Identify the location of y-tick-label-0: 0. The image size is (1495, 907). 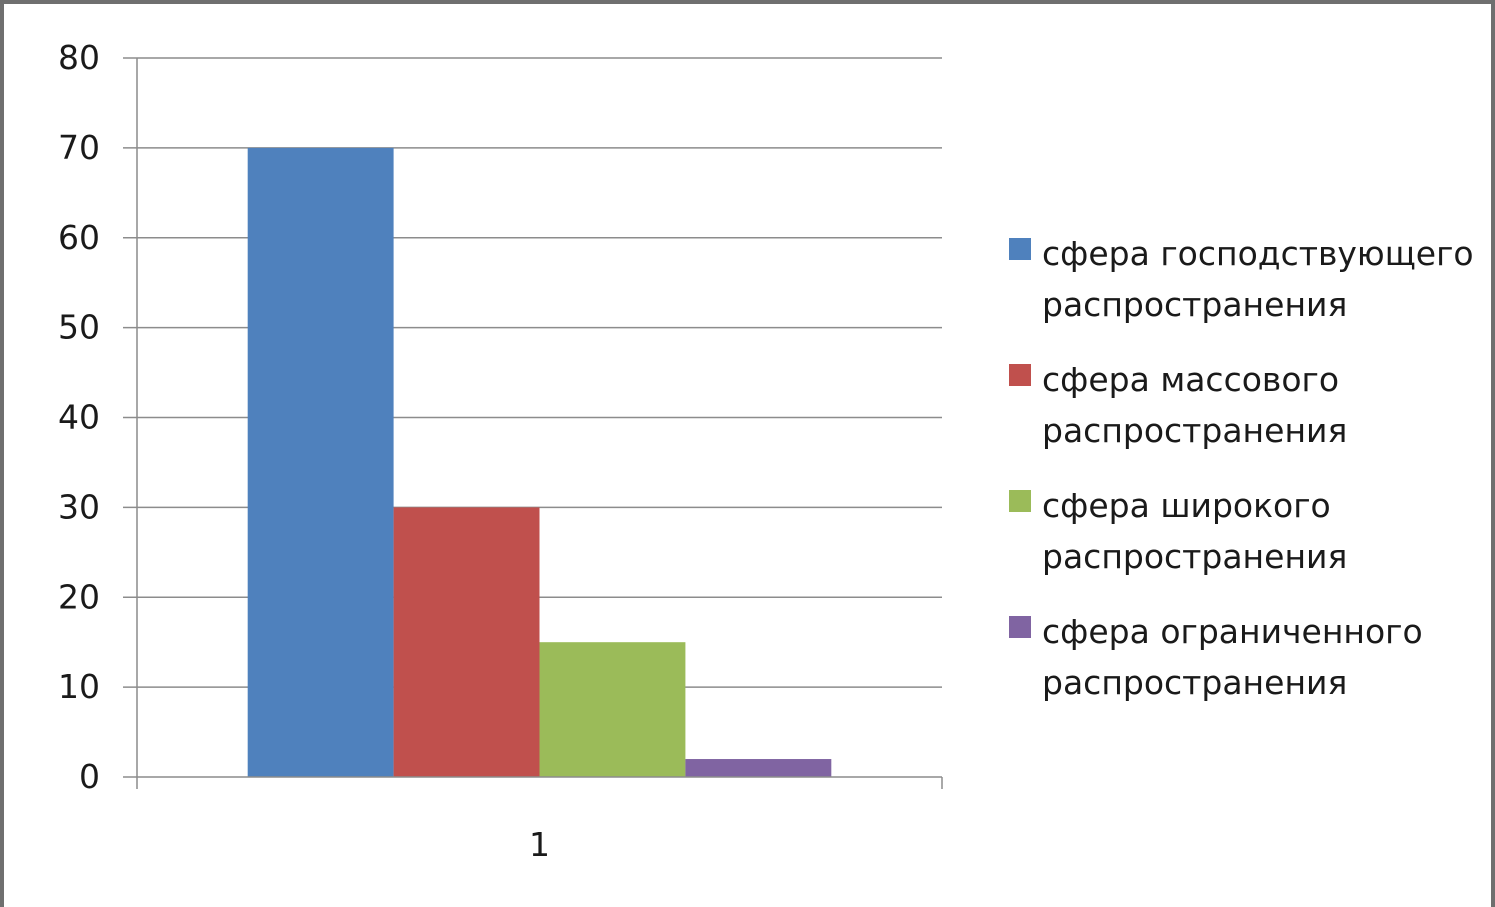
(89, 776).